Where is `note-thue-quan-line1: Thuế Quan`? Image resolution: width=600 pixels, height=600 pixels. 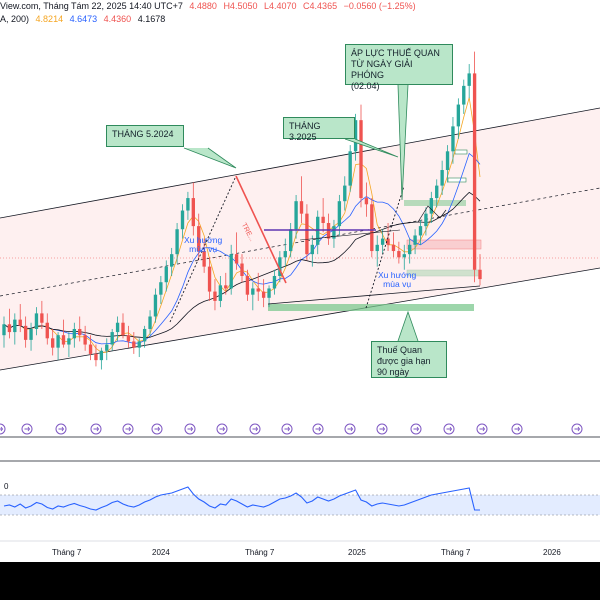 note-thue-quan-line1: Thuế Quan is located at coordinates (400, 350).